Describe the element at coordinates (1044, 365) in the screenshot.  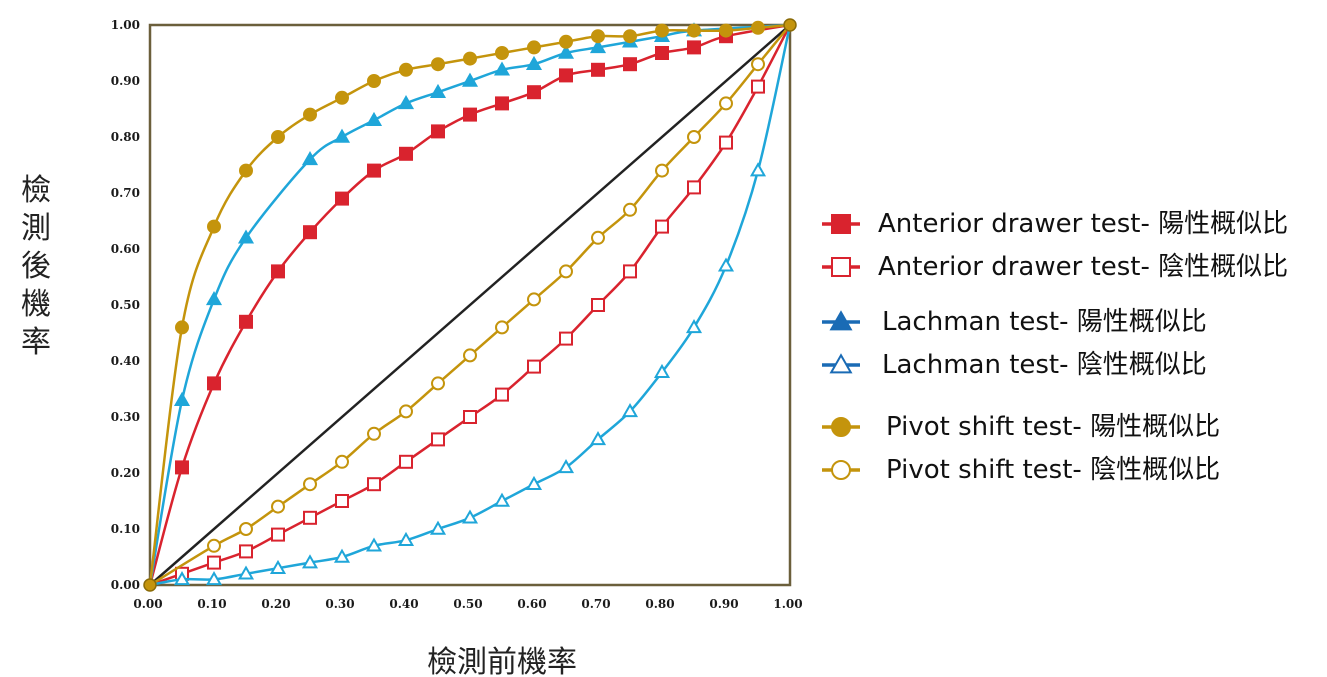
I see `legend-label: Lachman test- 陰性概似比` at that location.